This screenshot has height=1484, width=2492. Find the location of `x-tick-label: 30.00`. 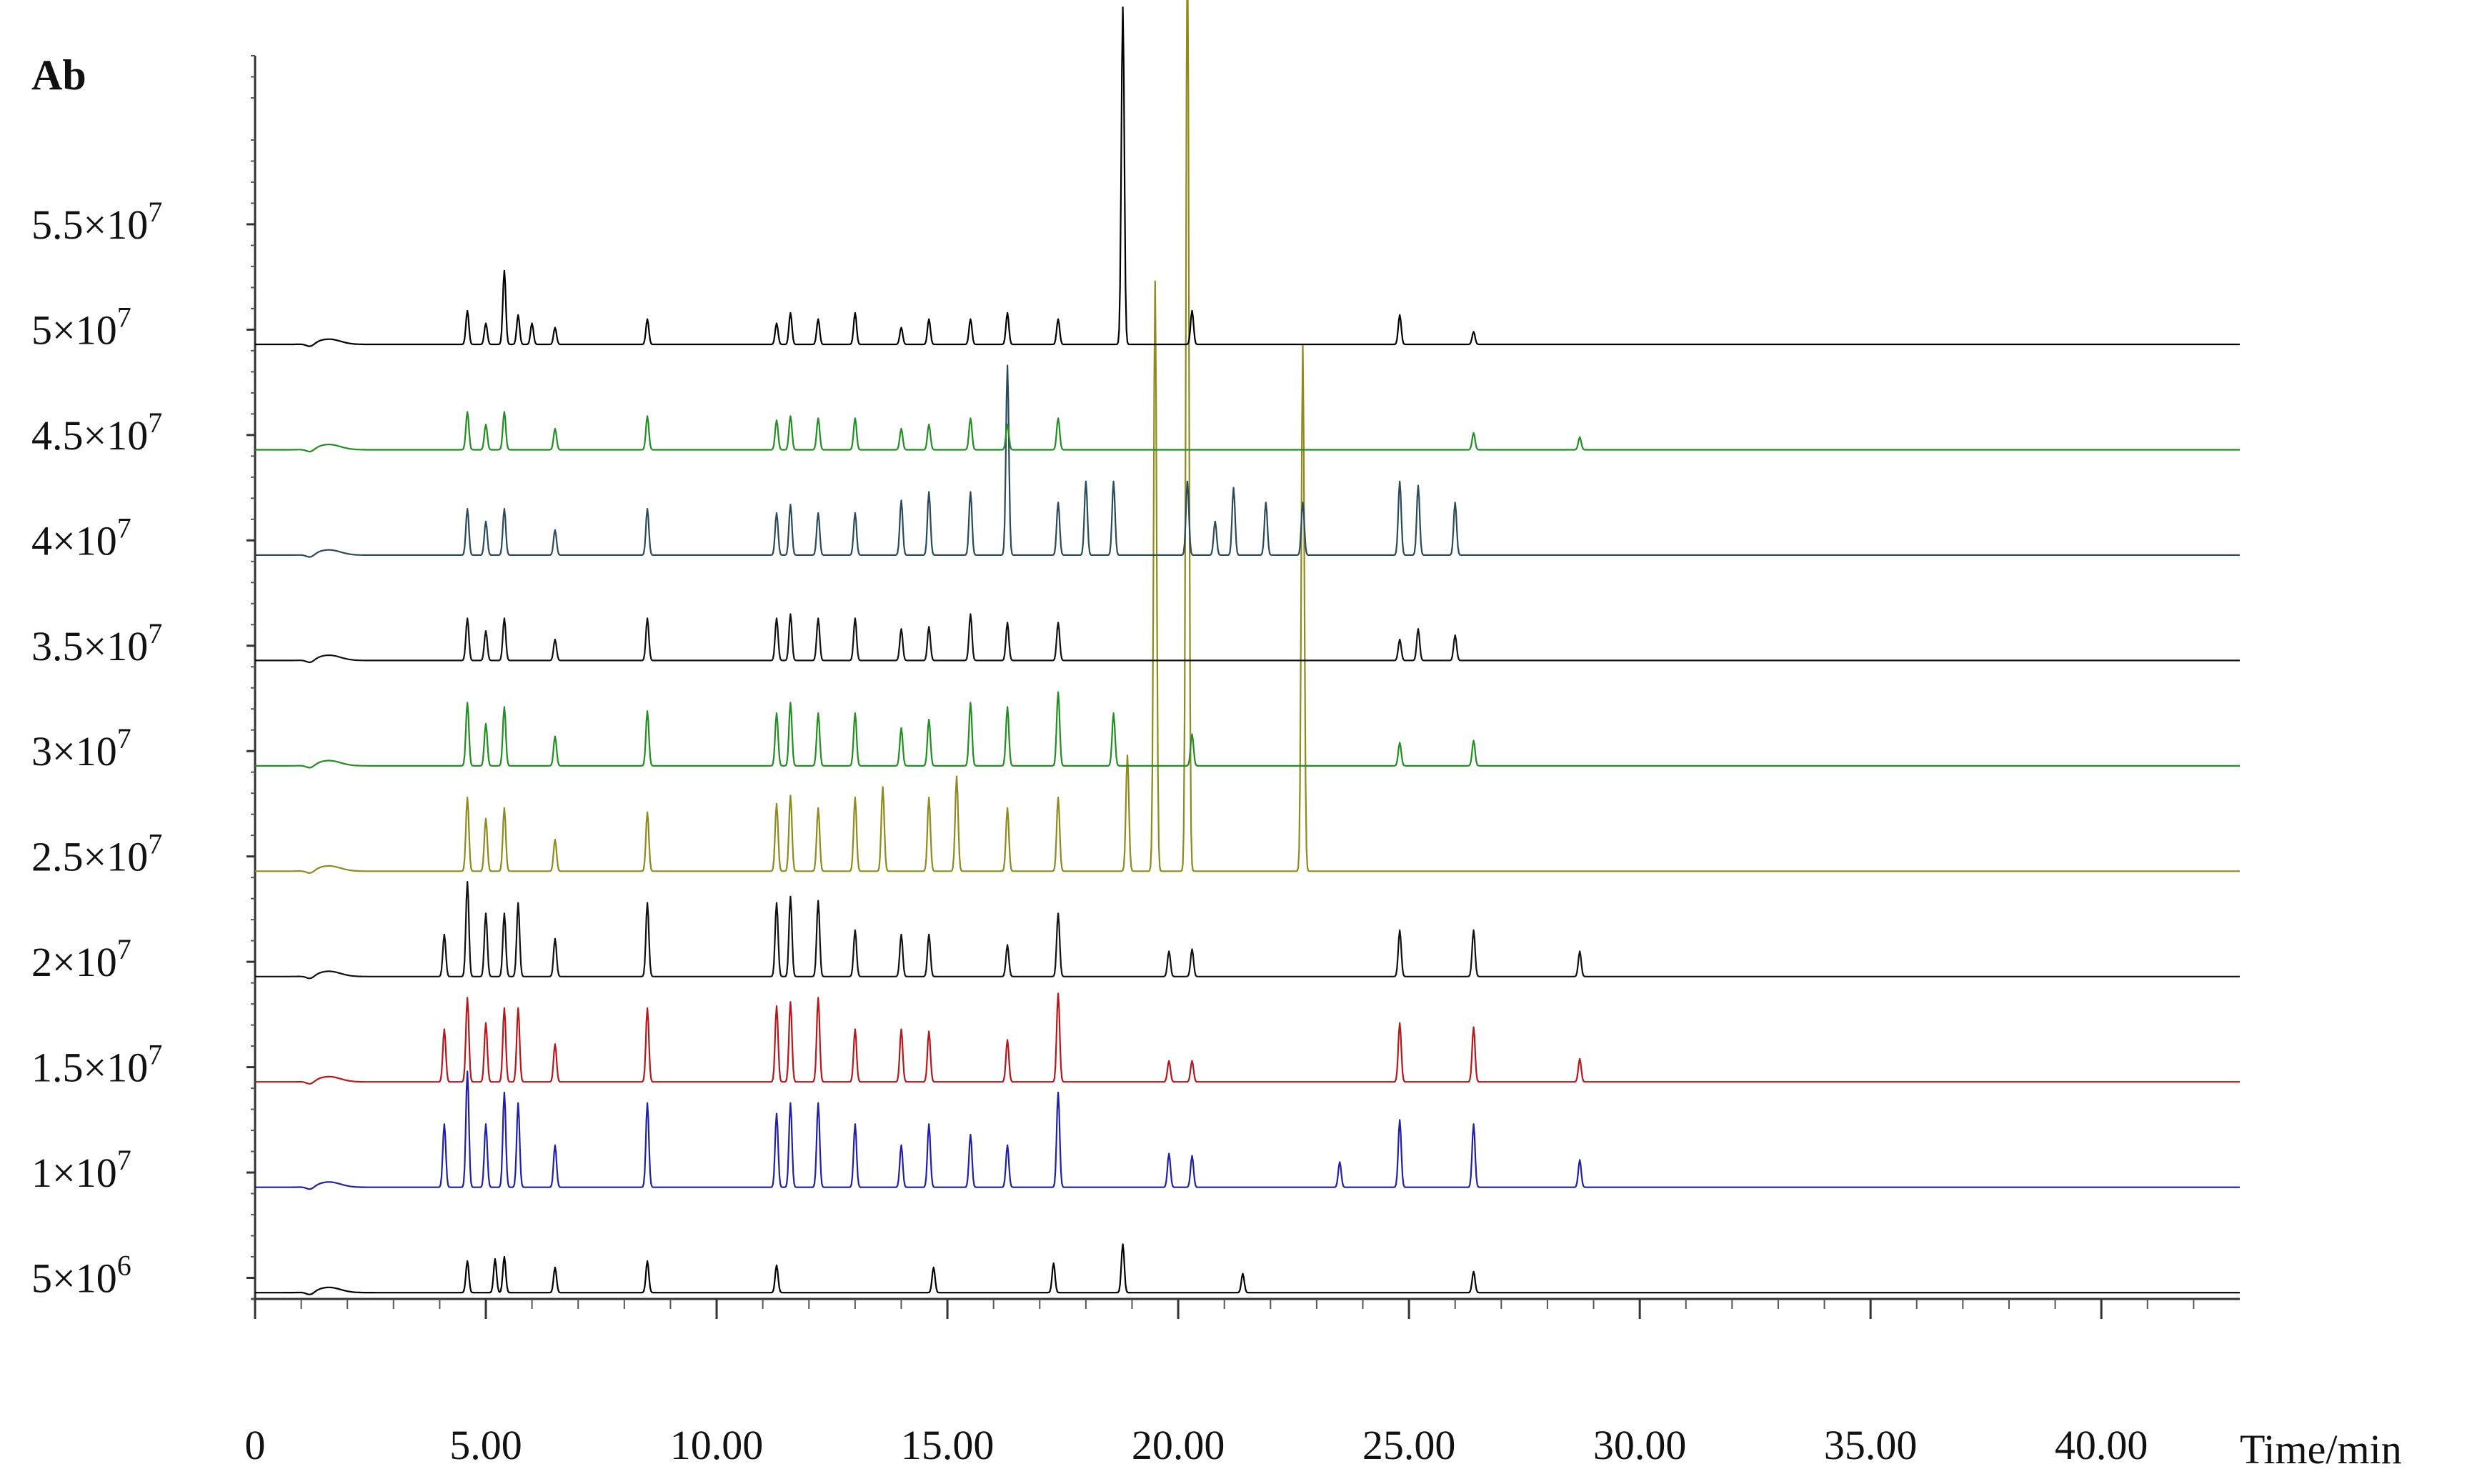

x-tick-label: 30.00 is located at coordinates (1640, 1445).